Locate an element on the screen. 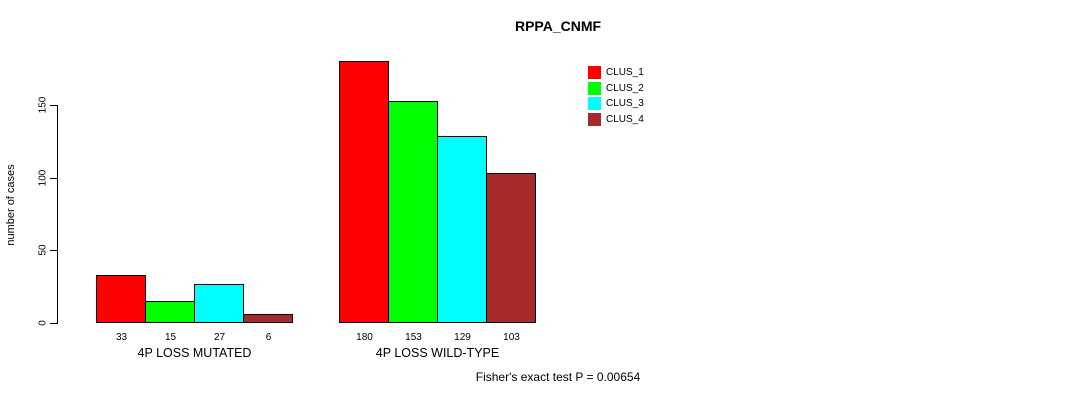  legend-item: CLUS_4 is located at coordinates (616, 119).